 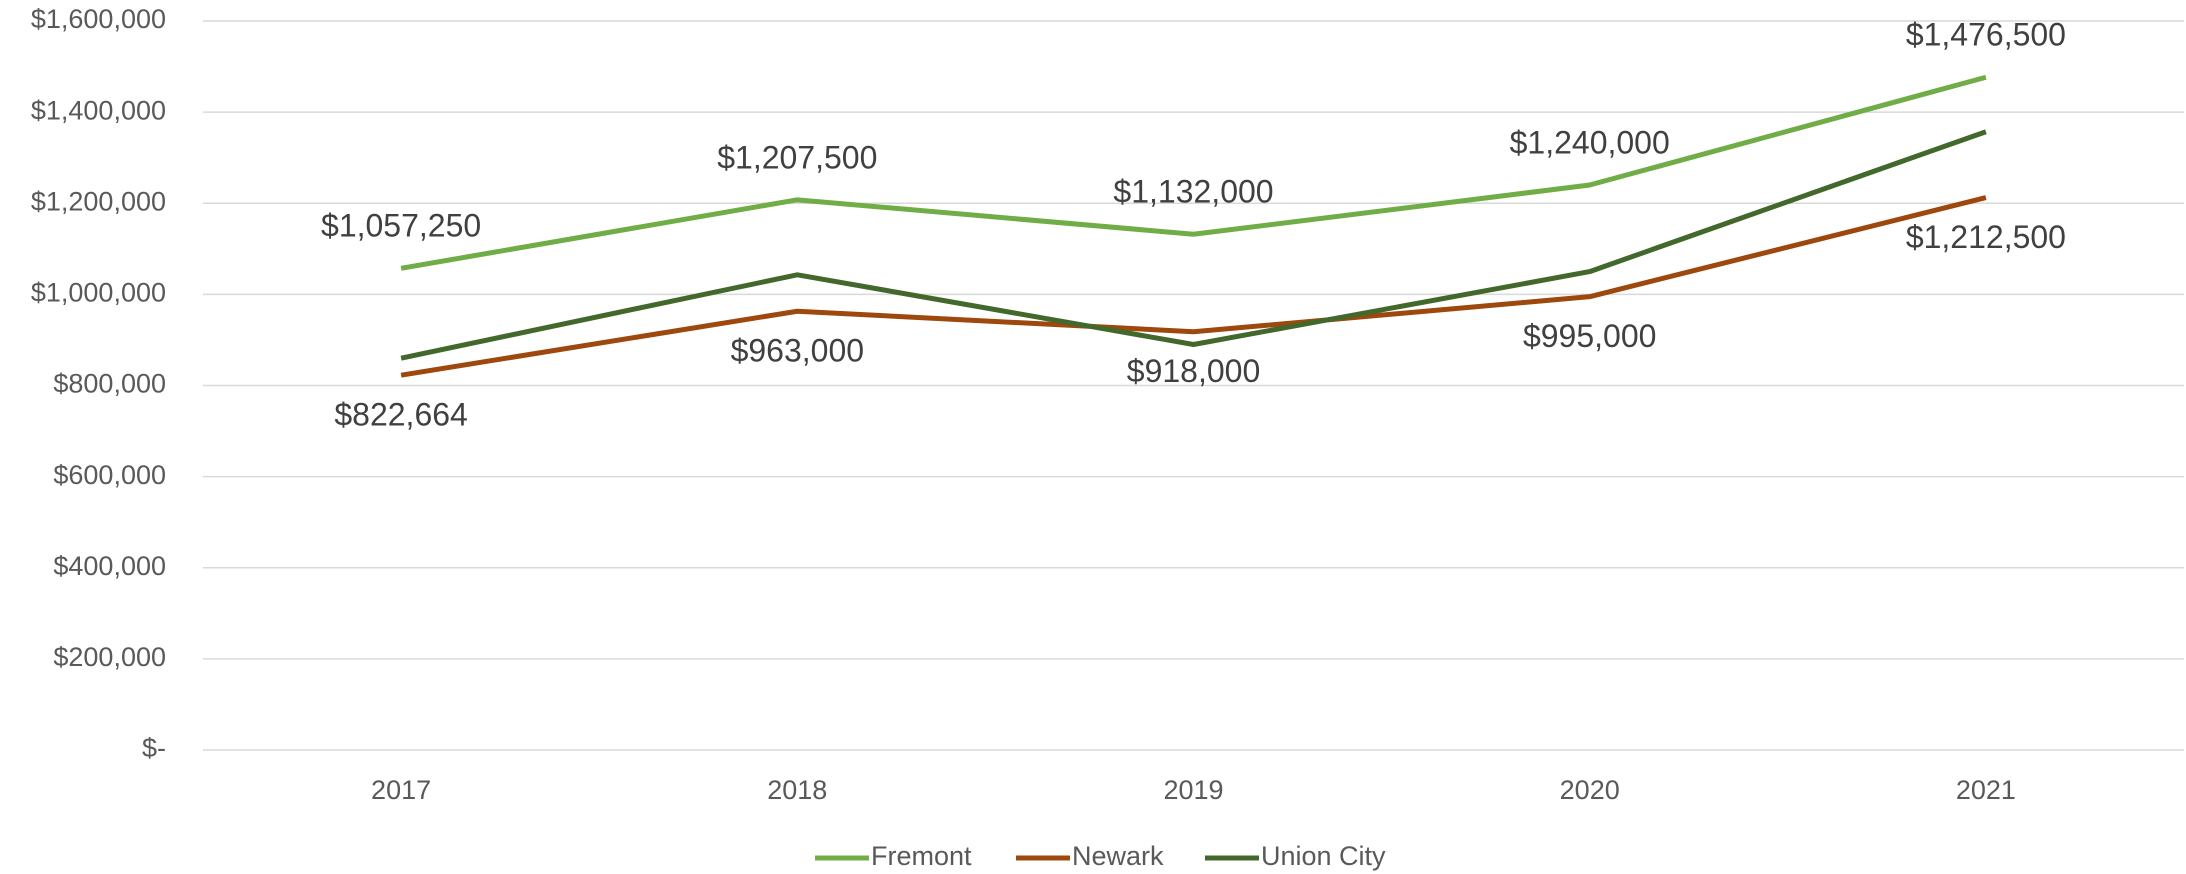 I want to click on y-tick-label: $1,000,000, so click(x=98, y=293).